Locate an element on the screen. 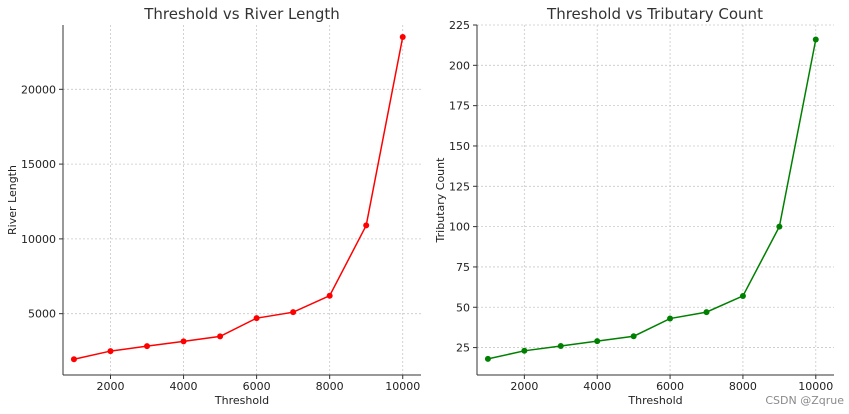 This screenshot has width=849, height=414. y-tick-label: 200 is located at coordinates (459, 65).